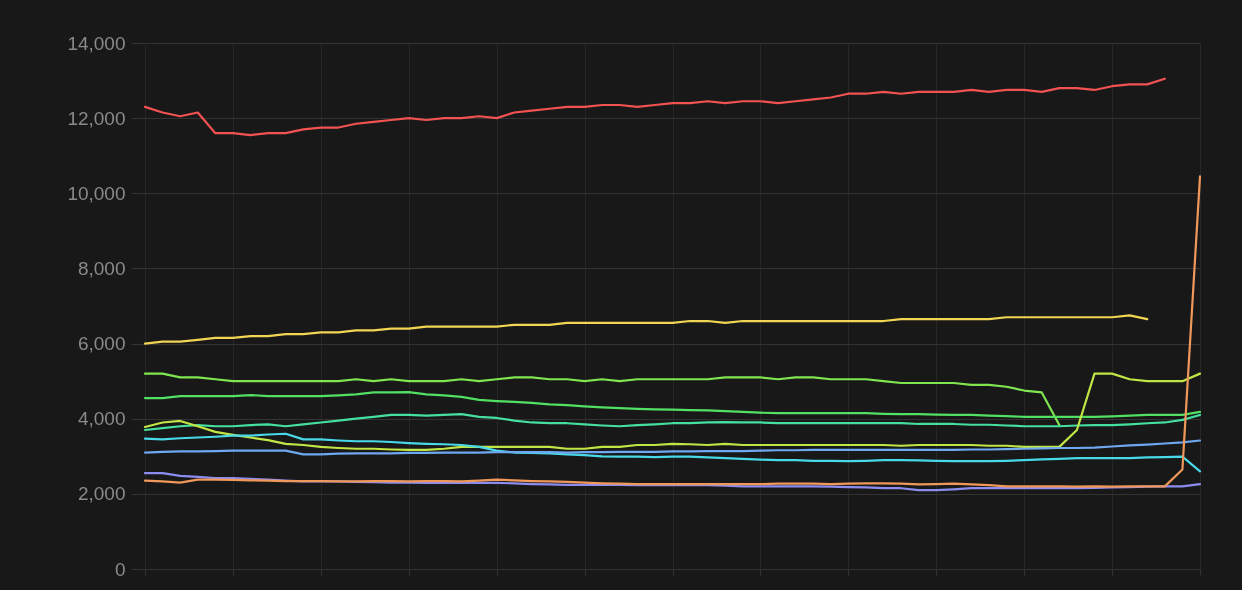 The image size is (1242, 590). Describe the element at coordinates (96, 118) in the screenshot. I see `y-tick-label: 12,000` at that location.